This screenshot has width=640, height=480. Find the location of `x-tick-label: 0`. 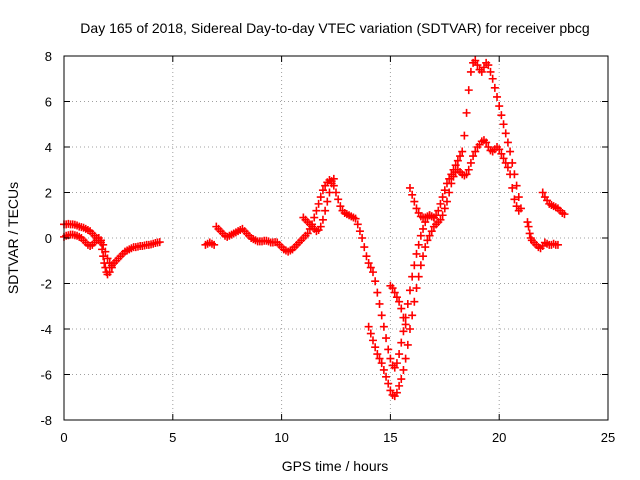

x-tick-label: 0 is located at coordinates (63, 437).